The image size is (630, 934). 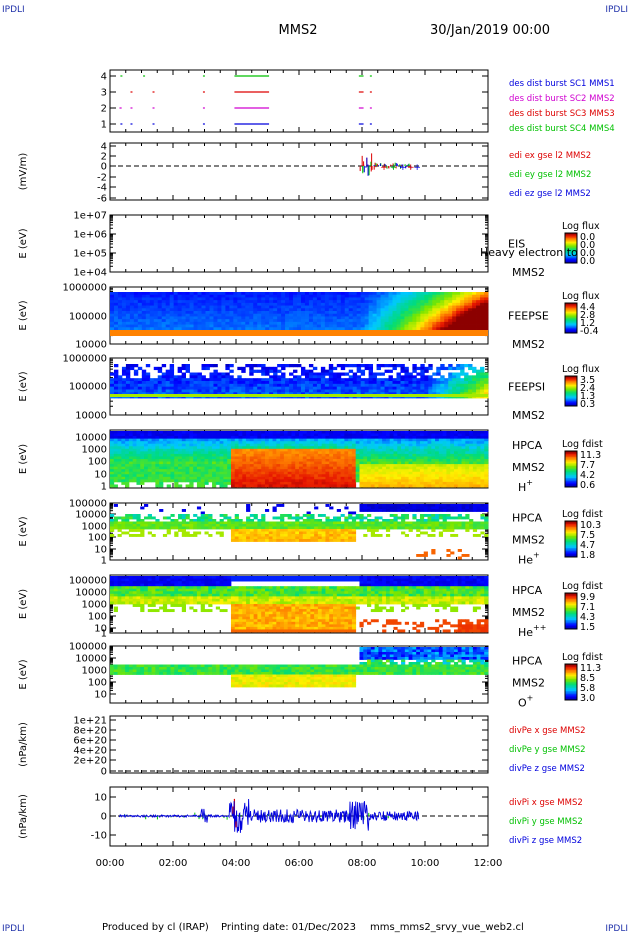 I want to click on y-tick-label: 1e+07, so click(x=90, y=216).